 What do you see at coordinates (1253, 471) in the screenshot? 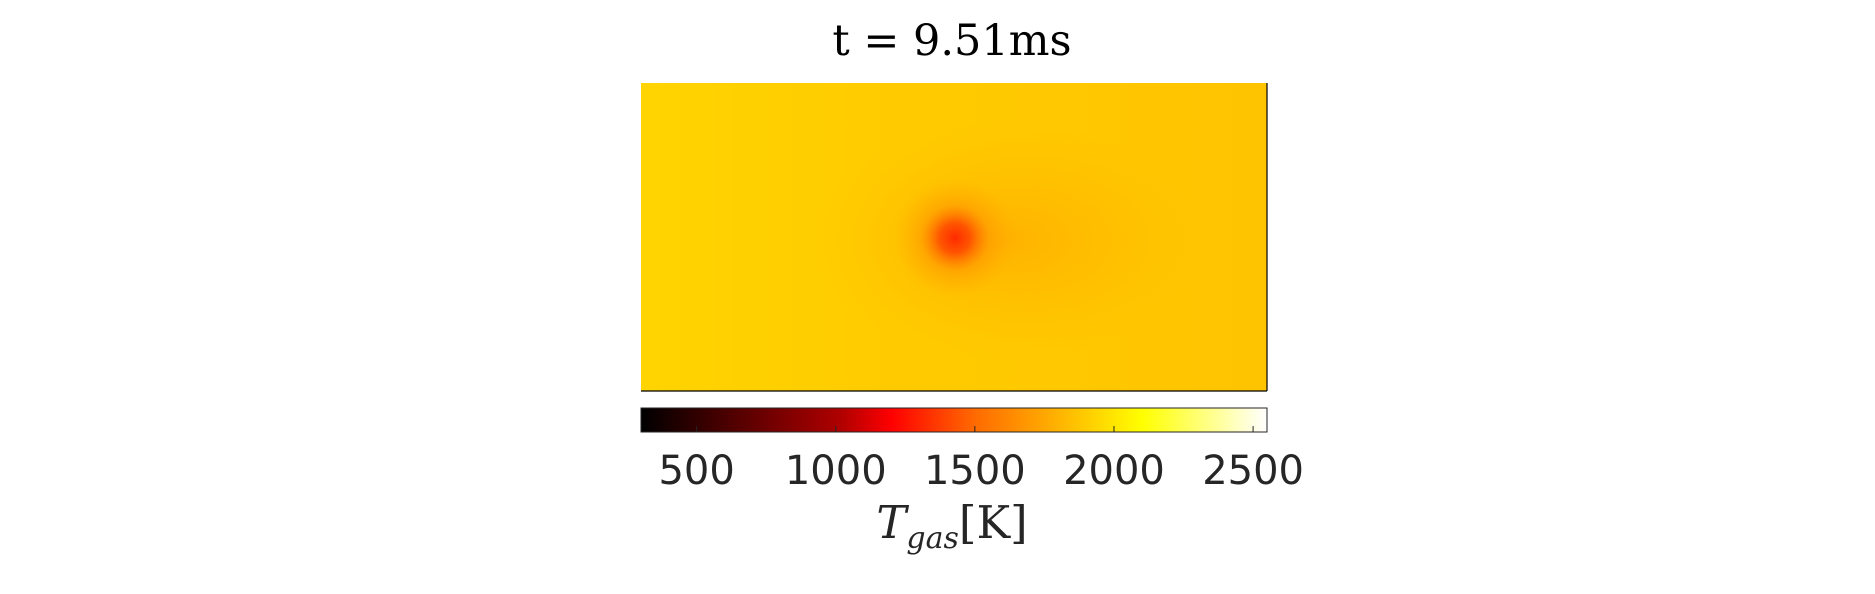
I see `colorbar-tick-label: 2500` at bounding box center [1253, 471].